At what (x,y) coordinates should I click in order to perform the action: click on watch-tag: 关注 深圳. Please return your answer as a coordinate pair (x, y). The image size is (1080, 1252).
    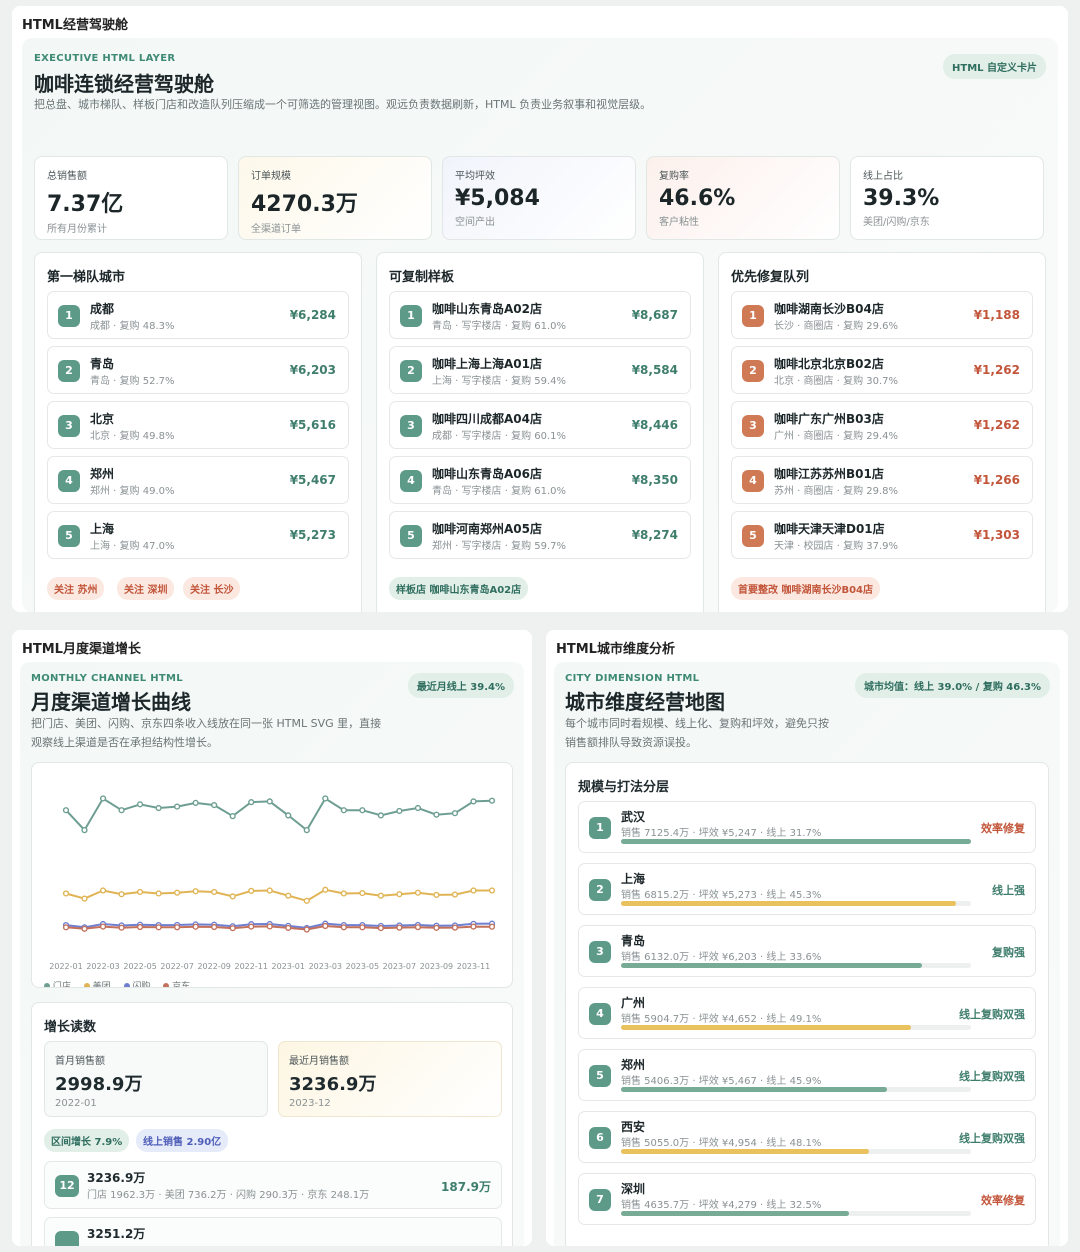
    Looking at the image, I should click on (146, 588).